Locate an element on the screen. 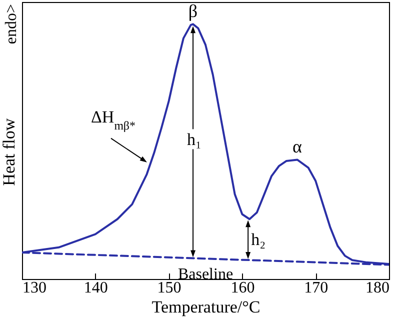 The height and width of the screenshot is (326, 400). text: endo> is located at coordinates (11, 24).